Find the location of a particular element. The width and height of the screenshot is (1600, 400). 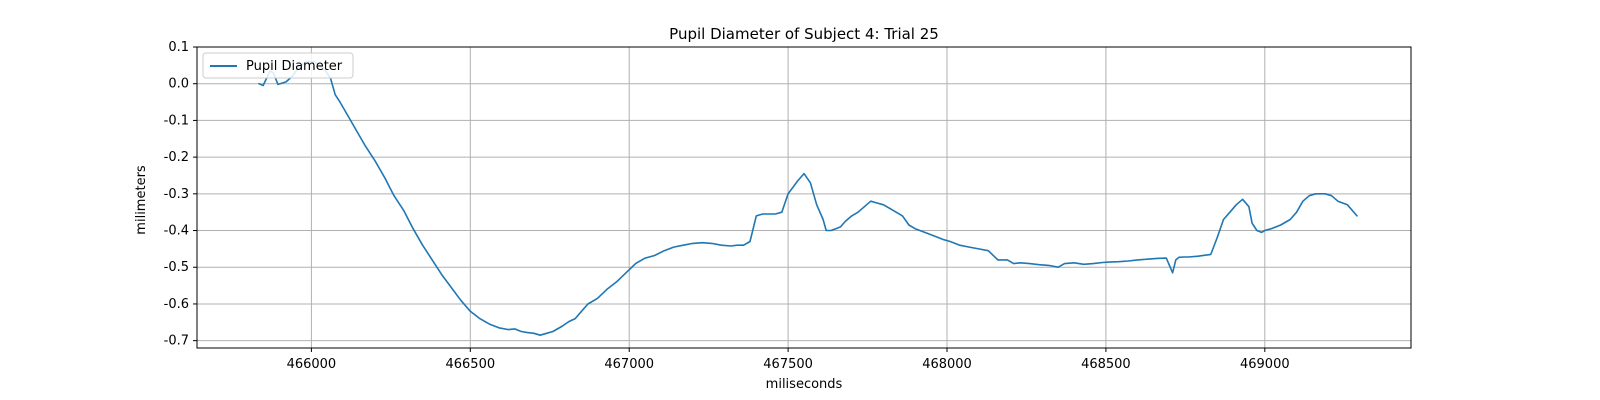

y-tick-label: -0.3 is located at coordinates (176, 194).